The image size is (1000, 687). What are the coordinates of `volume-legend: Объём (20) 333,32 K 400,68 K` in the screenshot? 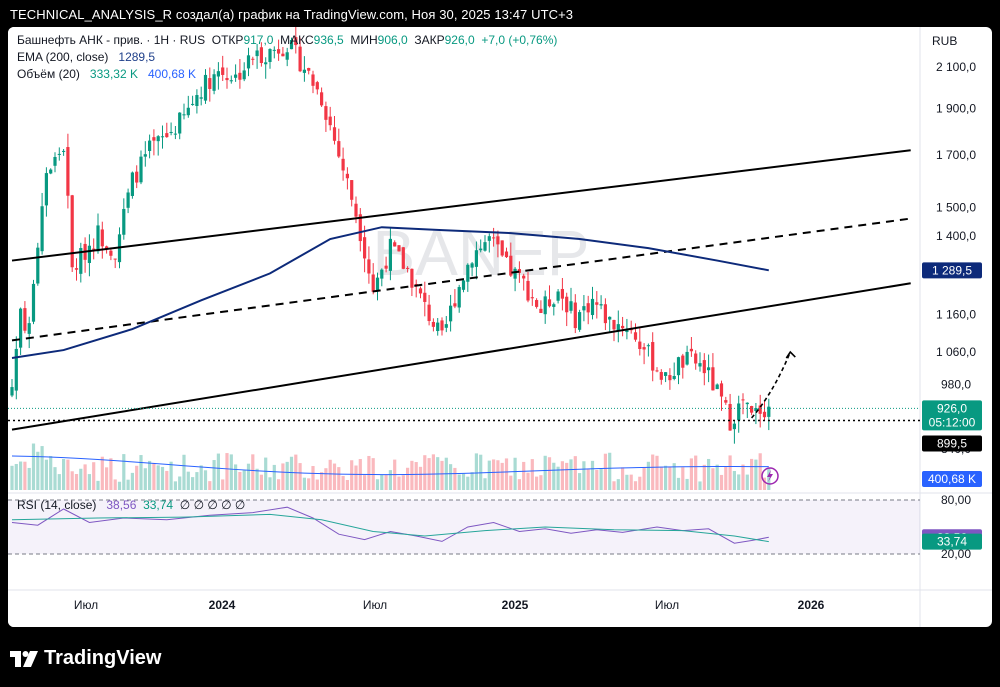 It's located at (106, 74).